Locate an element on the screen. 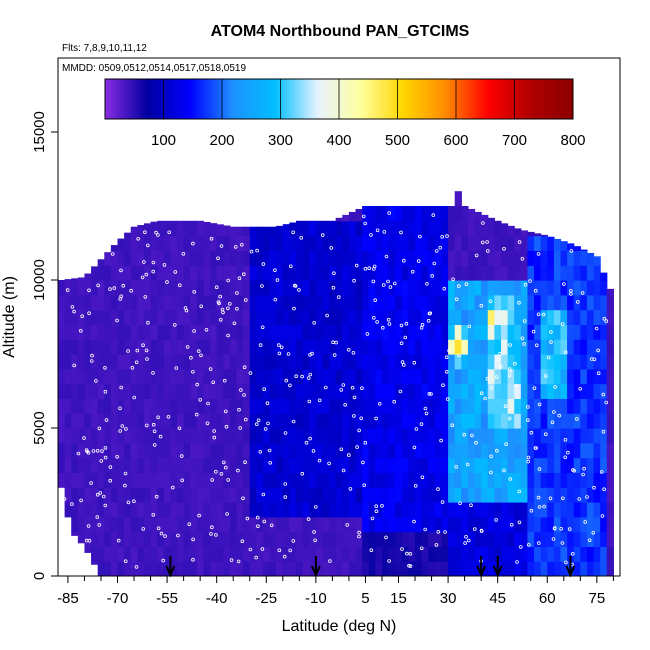 This screenshot has height=650, width=650. x-tick-label: -10 is located at coordinates (316, 598).